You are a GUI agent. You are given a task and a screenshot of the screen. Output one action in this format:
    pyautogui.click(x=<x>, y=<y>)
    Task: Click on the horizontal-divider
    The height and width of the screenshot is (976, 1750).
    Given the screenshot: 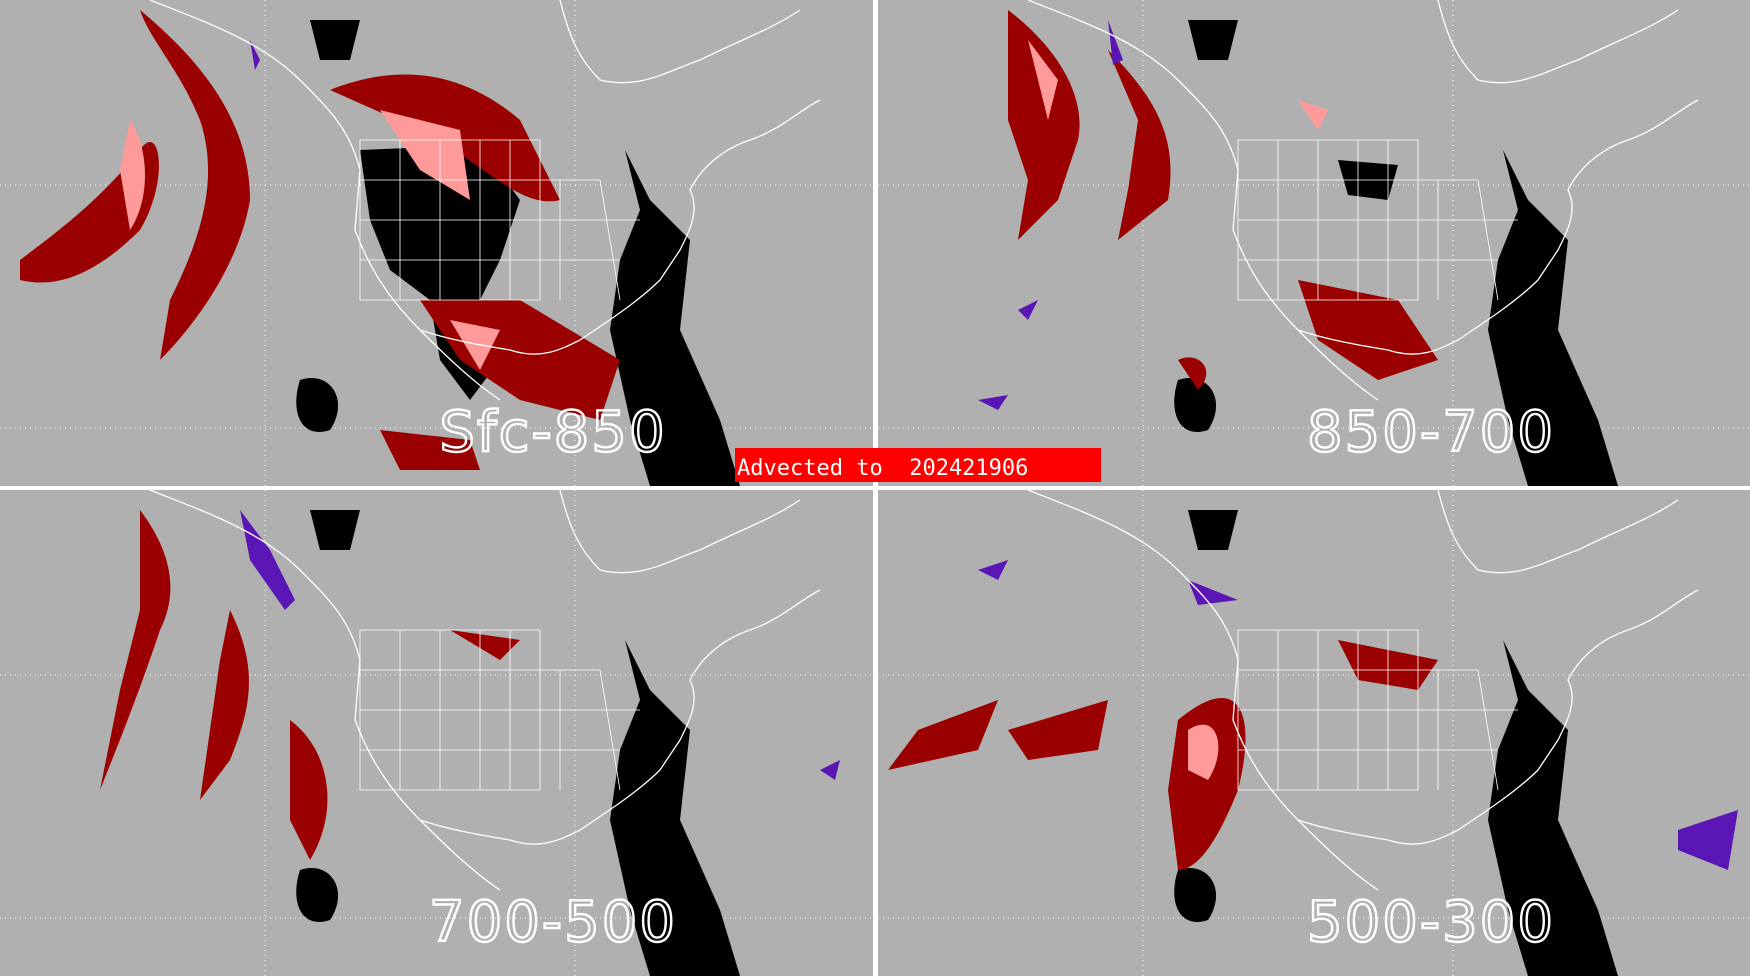 What is the action you would take?
    pyautogui.click(x=875, y=488)
    